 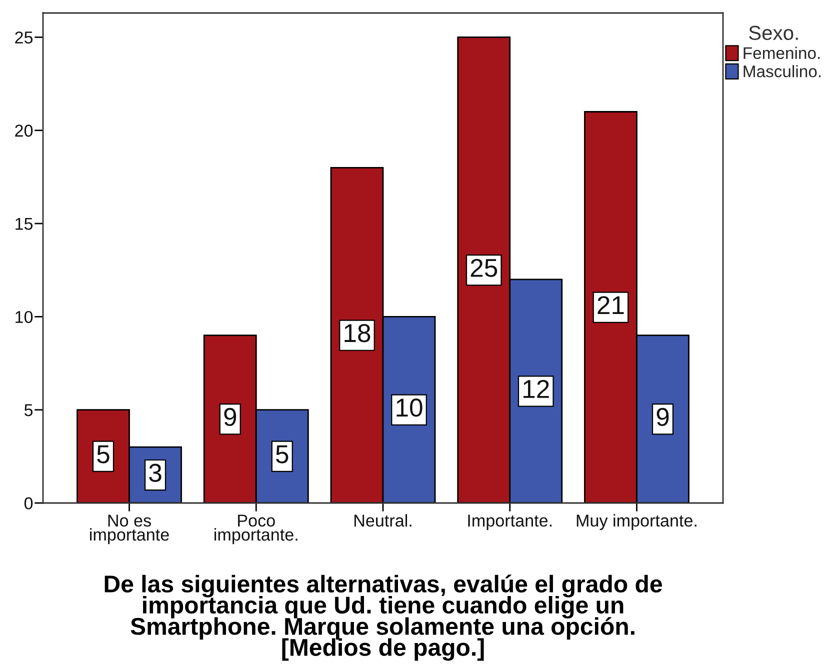 I want to click on y-tick-label: 15, so click(x=24, y=224).